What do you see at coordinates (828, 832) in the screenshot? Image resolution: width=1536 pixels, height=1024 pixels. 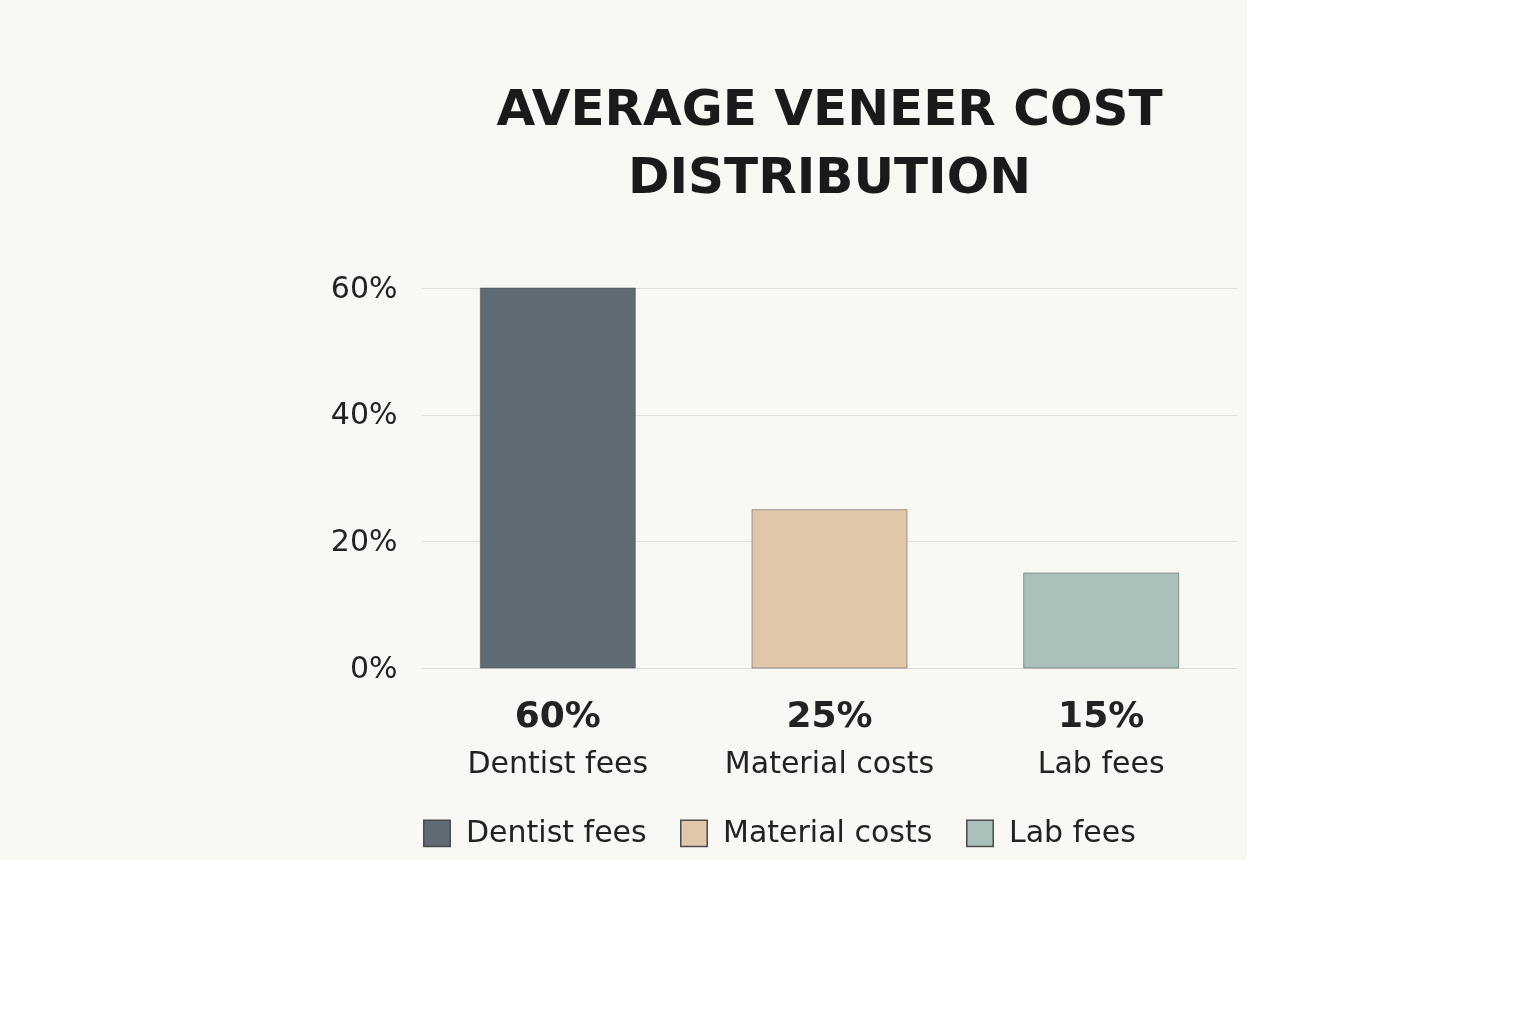 I see `legend-label: Material costs` at bounding box center [828, 832].